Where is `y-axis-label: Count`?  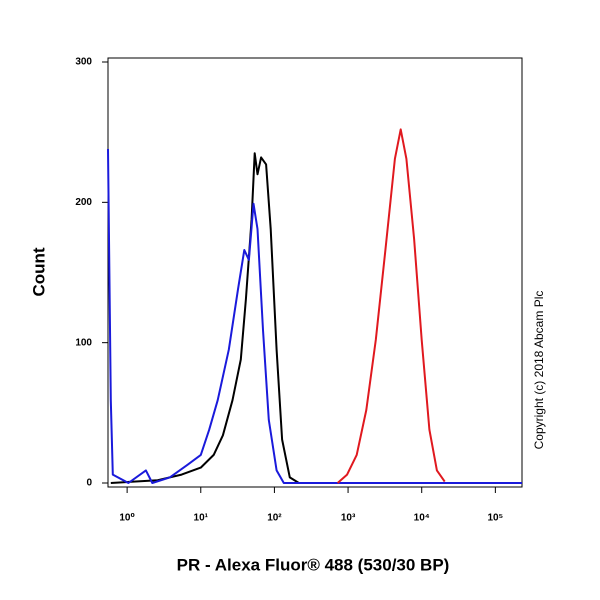 y-axis-label: Count is located at coordinates (38, 271).